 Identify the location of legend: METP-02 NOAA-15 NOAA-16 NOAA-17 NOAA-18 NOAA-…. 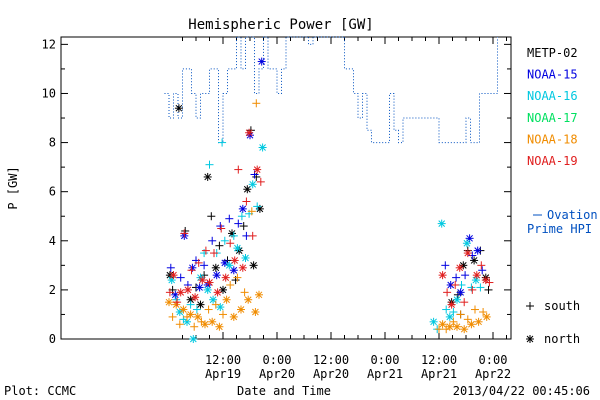
(552, 107).